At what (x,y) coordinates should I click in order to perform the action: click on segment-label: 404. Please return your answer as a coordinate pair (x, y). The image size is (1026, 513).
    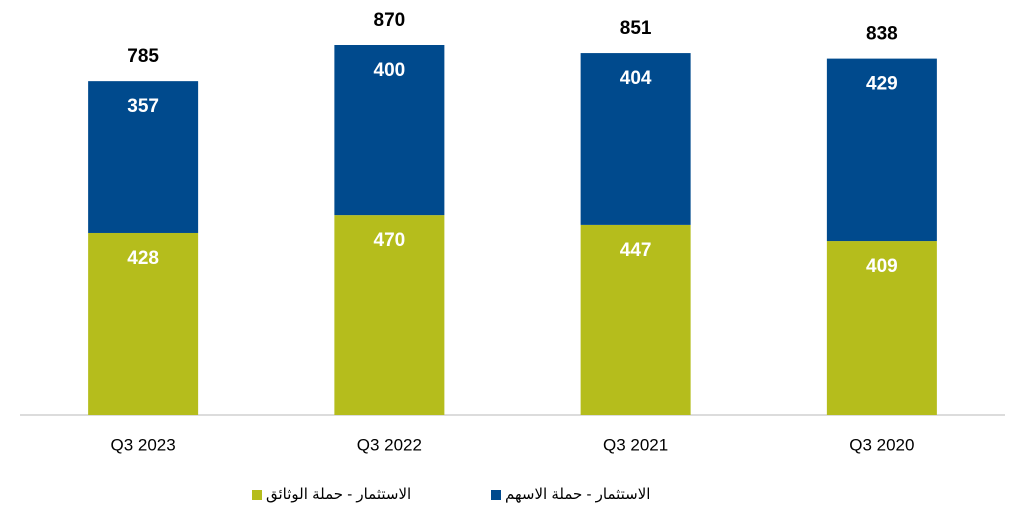
    Looking at the image, I should click on (636, 78).